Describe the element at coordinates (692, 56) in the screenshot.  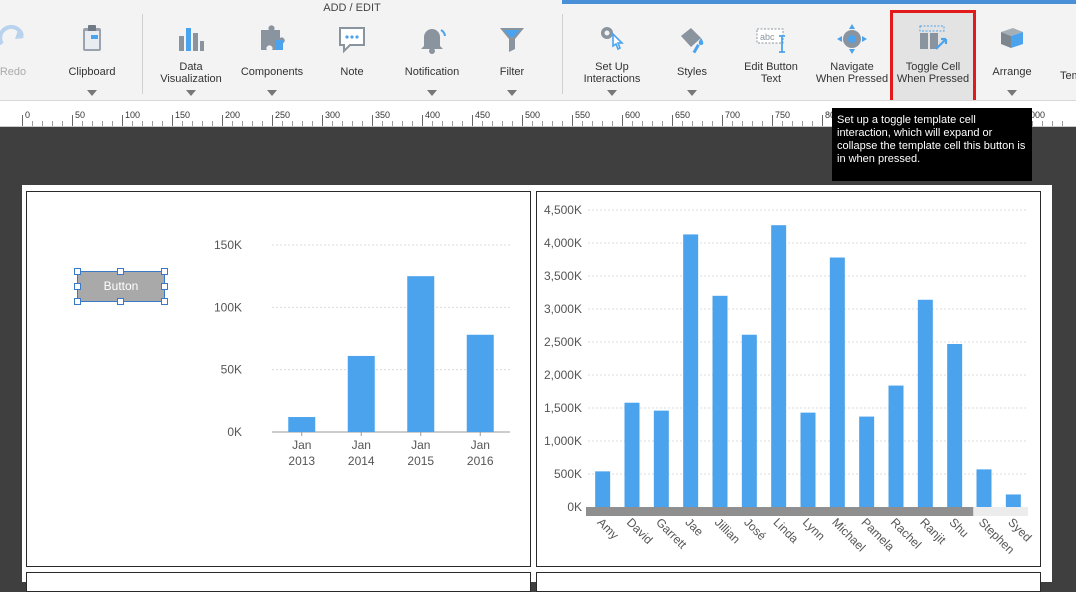
I see `styles-button: Styles` at that location.